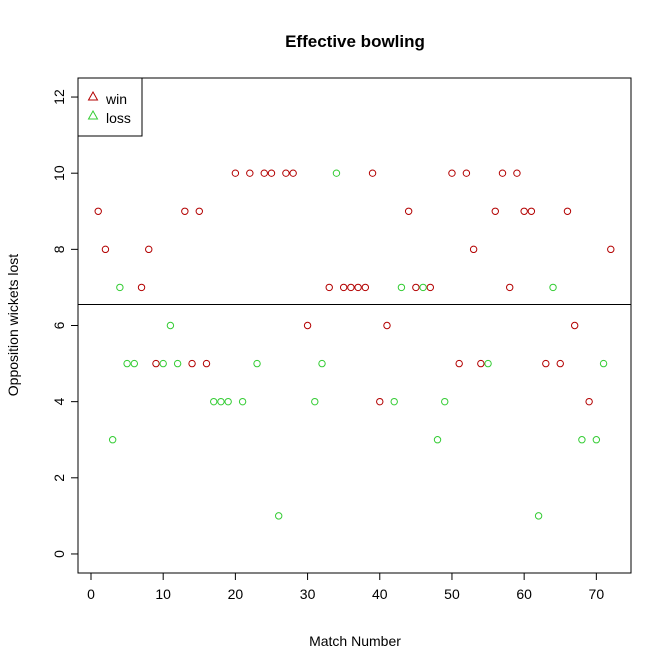 This screenshot has height=671, width=672. What do you see at coordinates (59, 402) in the screenshot?
I see `y-tick-label: 4` at bounding box center [59, 402].